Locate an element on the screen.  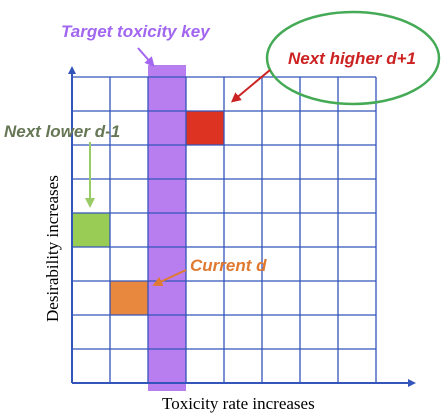
current-arrow is located at coordinates (169, 277).